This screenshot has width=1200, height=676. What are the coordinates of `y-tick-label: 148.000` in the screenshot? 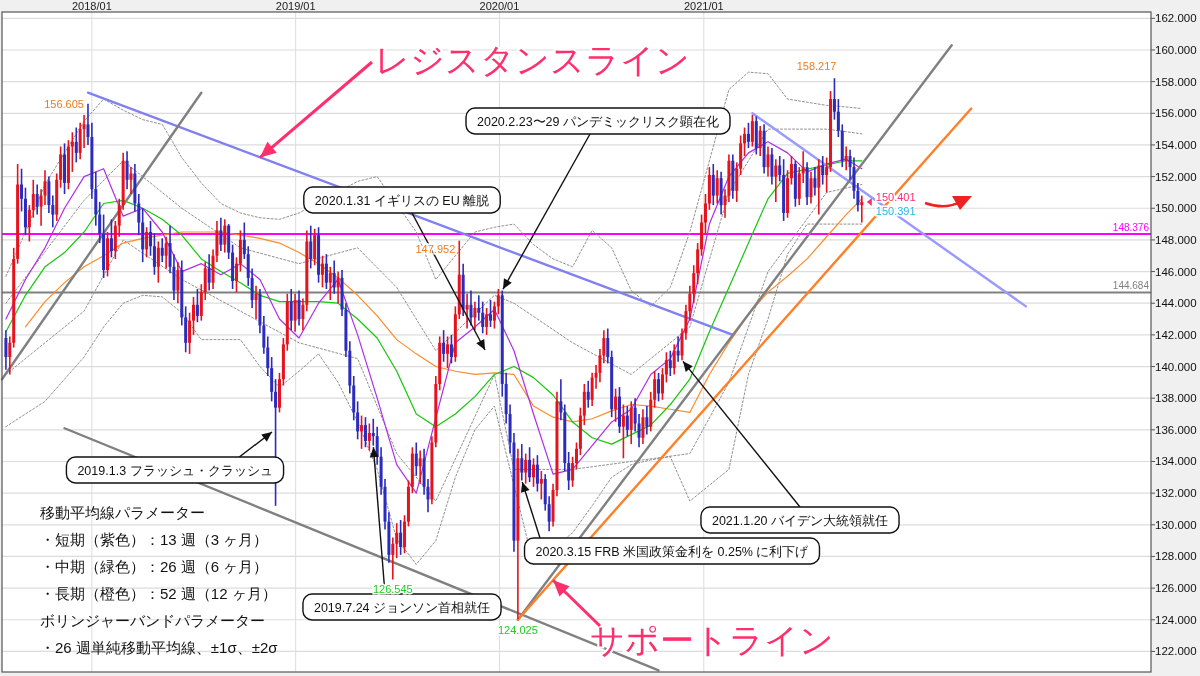 It's located at (1176, 239).